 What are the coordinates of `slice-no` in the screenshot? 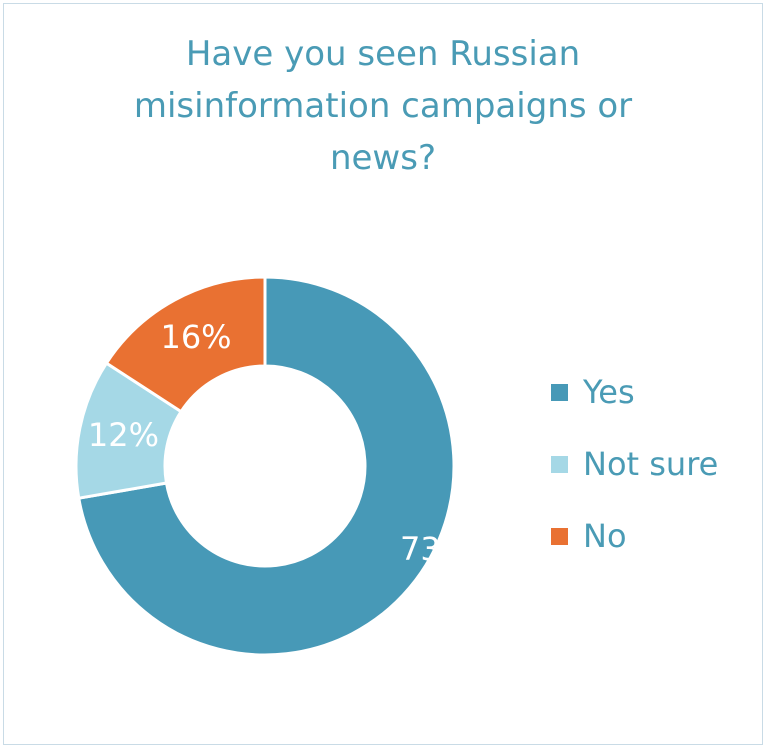 It's located at (185, 344).